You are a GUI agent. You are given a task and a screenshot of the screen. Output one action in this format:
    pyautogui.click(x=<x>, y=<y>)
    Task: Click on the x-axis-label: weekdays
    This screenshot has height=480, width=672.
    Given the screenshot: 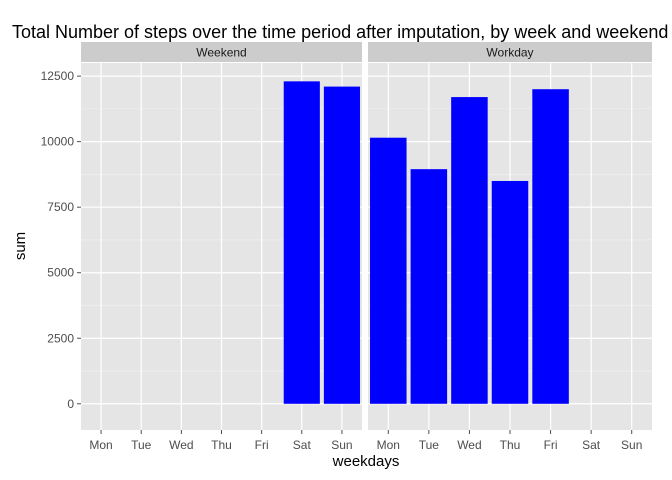 What is the action you would take?
    pyautogui.click(x=366, y=461)
    